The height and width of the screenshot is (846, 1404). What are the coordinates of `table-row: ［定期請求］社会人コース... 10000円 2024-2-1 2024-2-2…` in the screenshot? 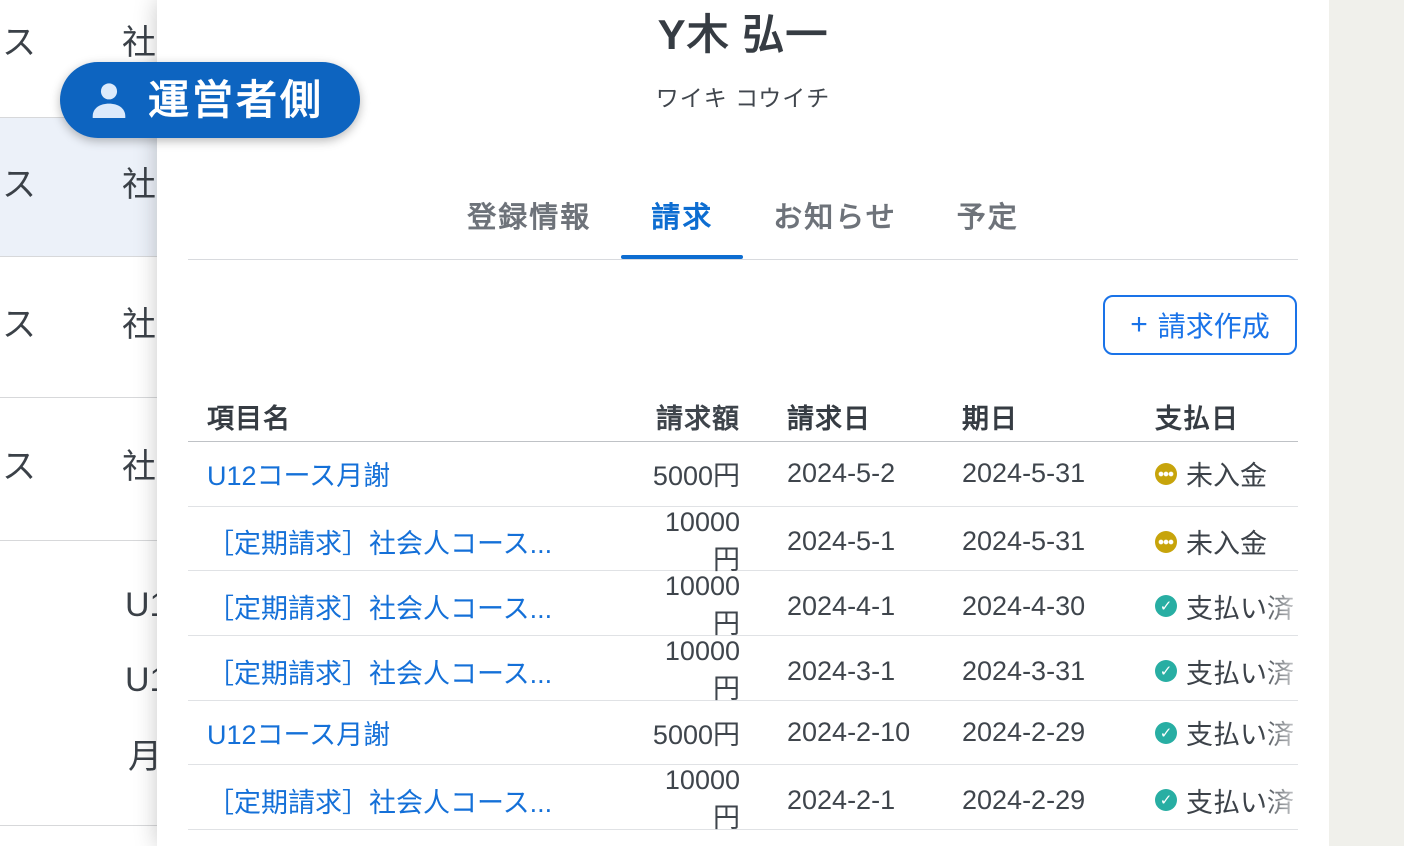 It's located at (743, 799).